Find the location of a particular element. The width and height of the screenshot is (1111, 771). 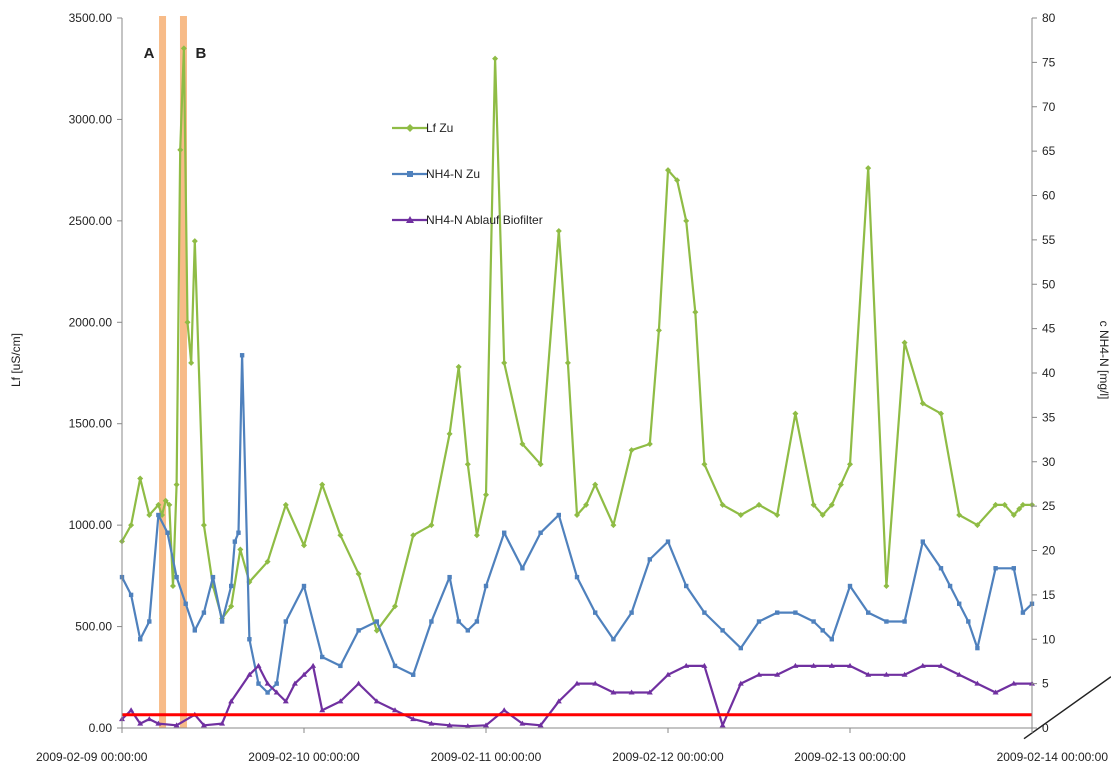

x-tick-label: 2009-02-09 00:00:00 is located at coordinates (92, 757).